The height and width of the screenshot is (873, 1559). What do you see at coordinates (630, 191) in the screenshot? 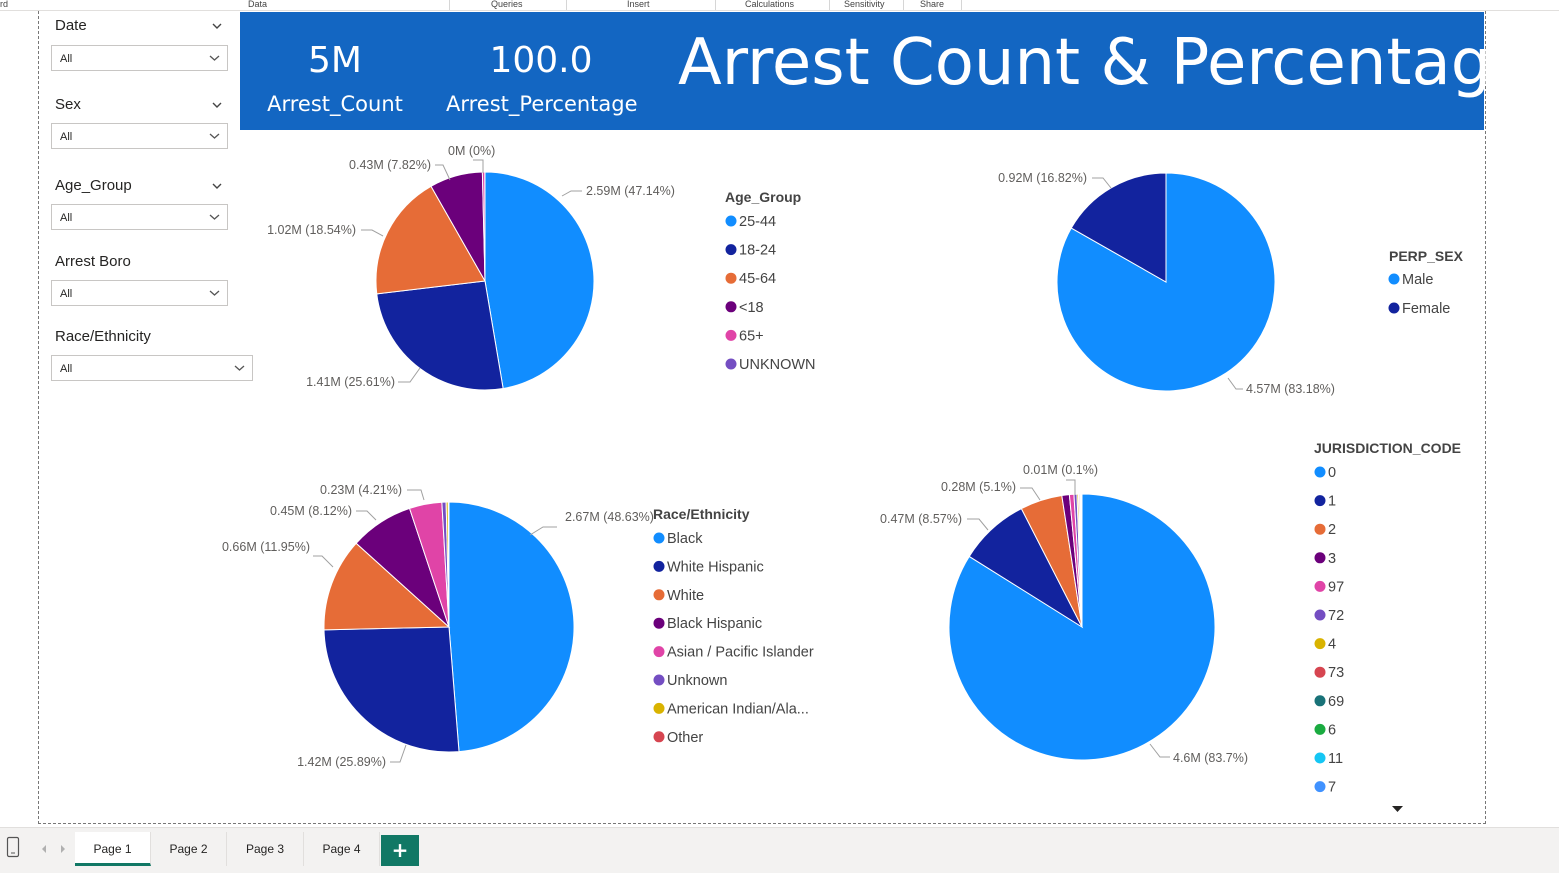
I see `data-label: 2.59M (47.14%)` at bounding box center [630, 191].